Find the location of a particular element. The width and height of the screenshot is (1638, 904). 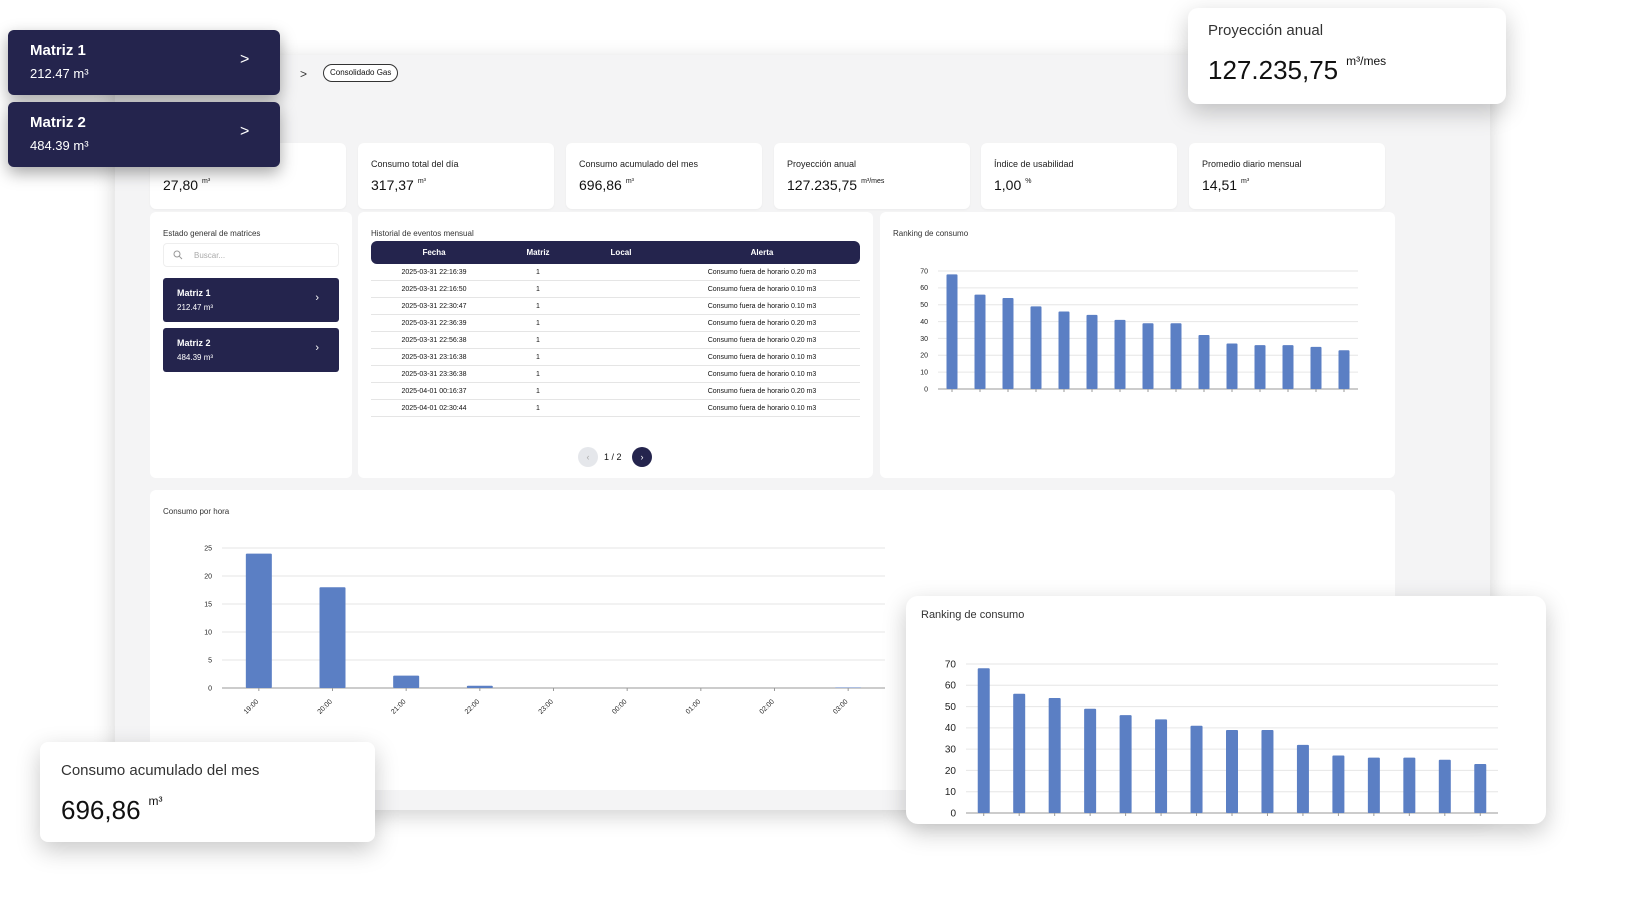

card-value: 127.235,75 m³/mes is located at coordinates (1297, 69).